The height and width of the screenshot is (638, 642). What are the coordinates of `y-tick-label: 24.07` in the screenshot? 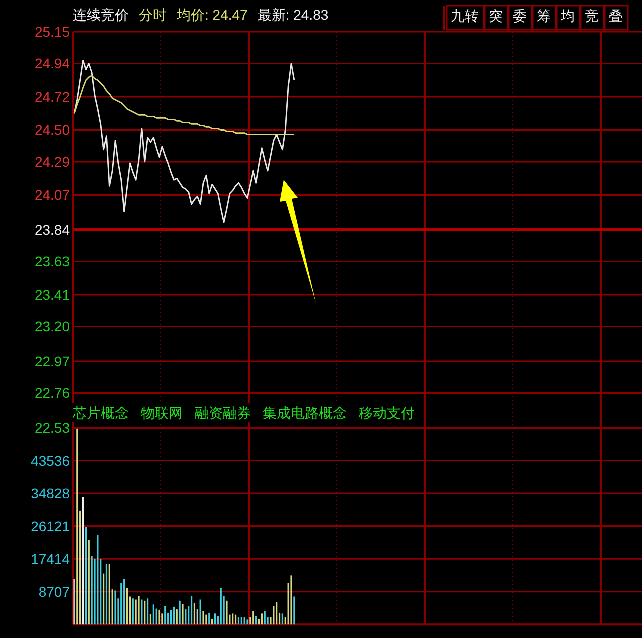 It's located at (52, 195).